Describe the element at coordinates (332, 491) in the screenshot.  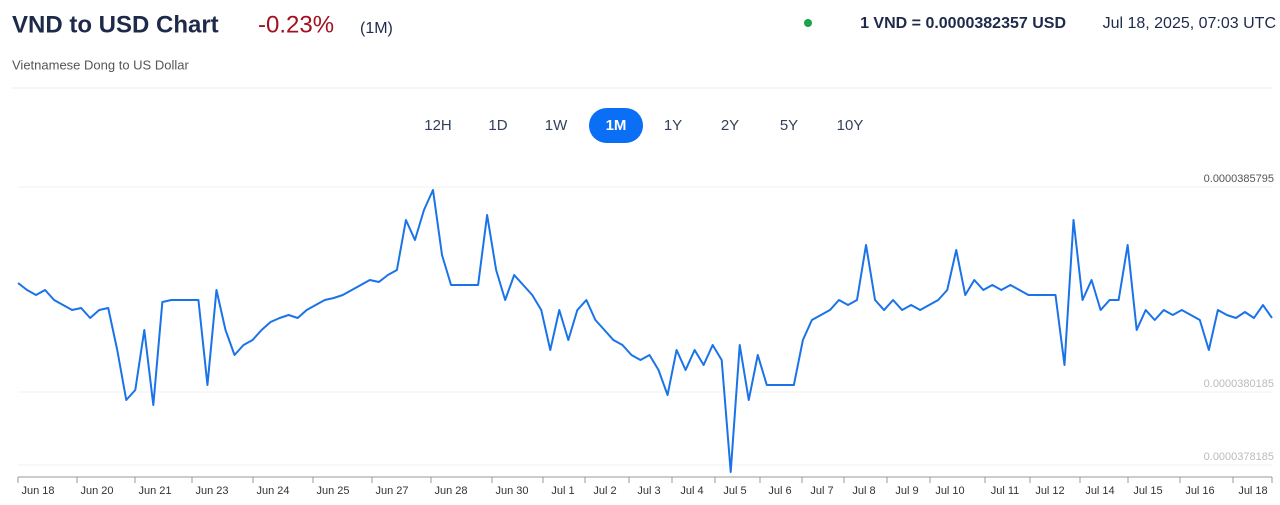
I see `x-tick-label: Jun 25` at that location.